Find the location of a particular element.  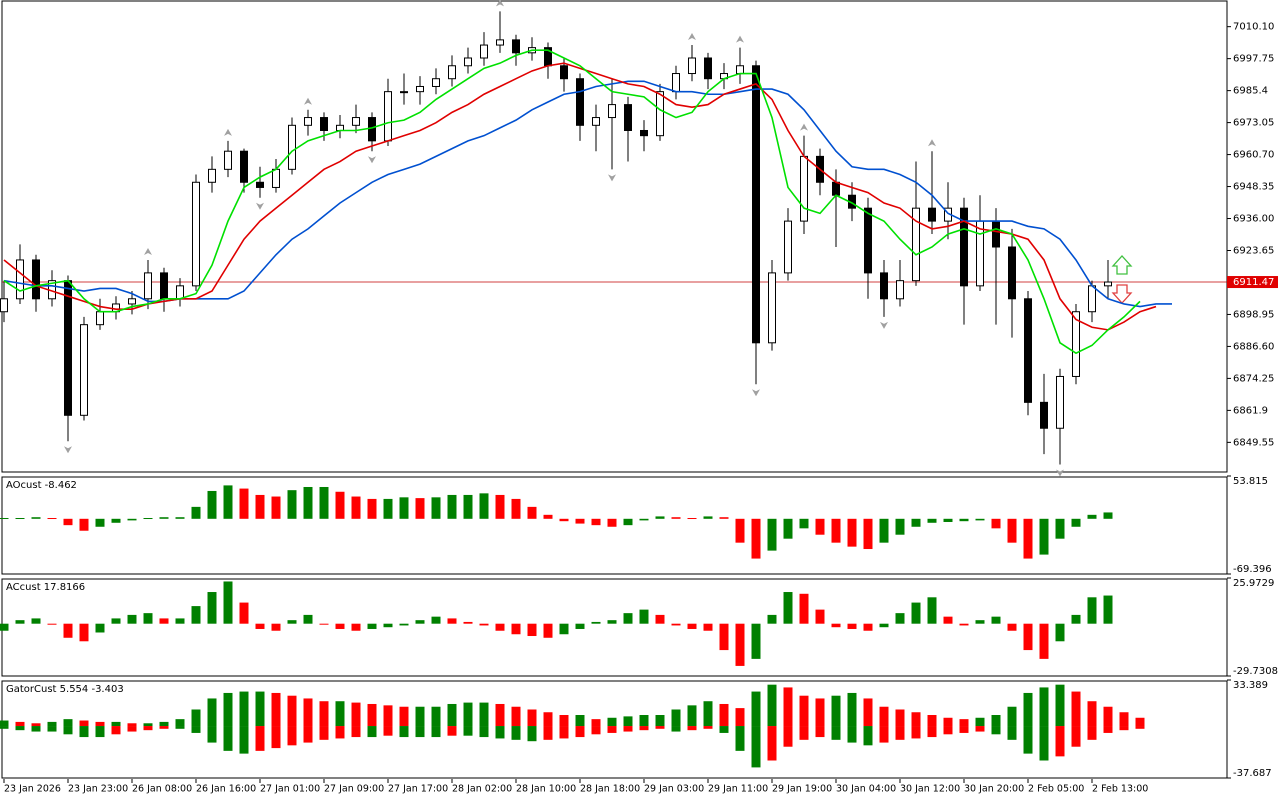

x-tick-label: 23 Jan 2026 is located at coordinates (32, 789).